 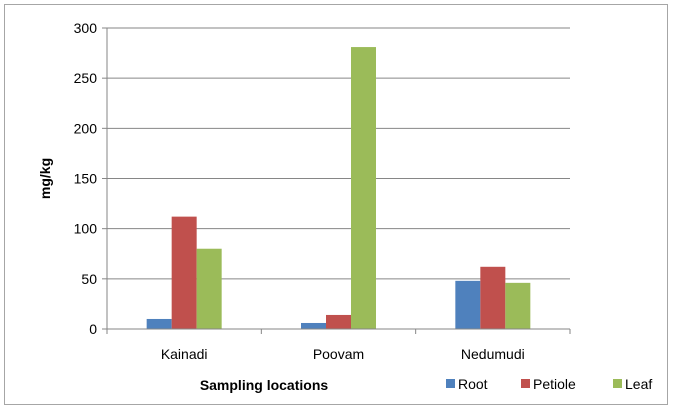 I want to click on y-tick-label: 0, so click(x=93, y=329).